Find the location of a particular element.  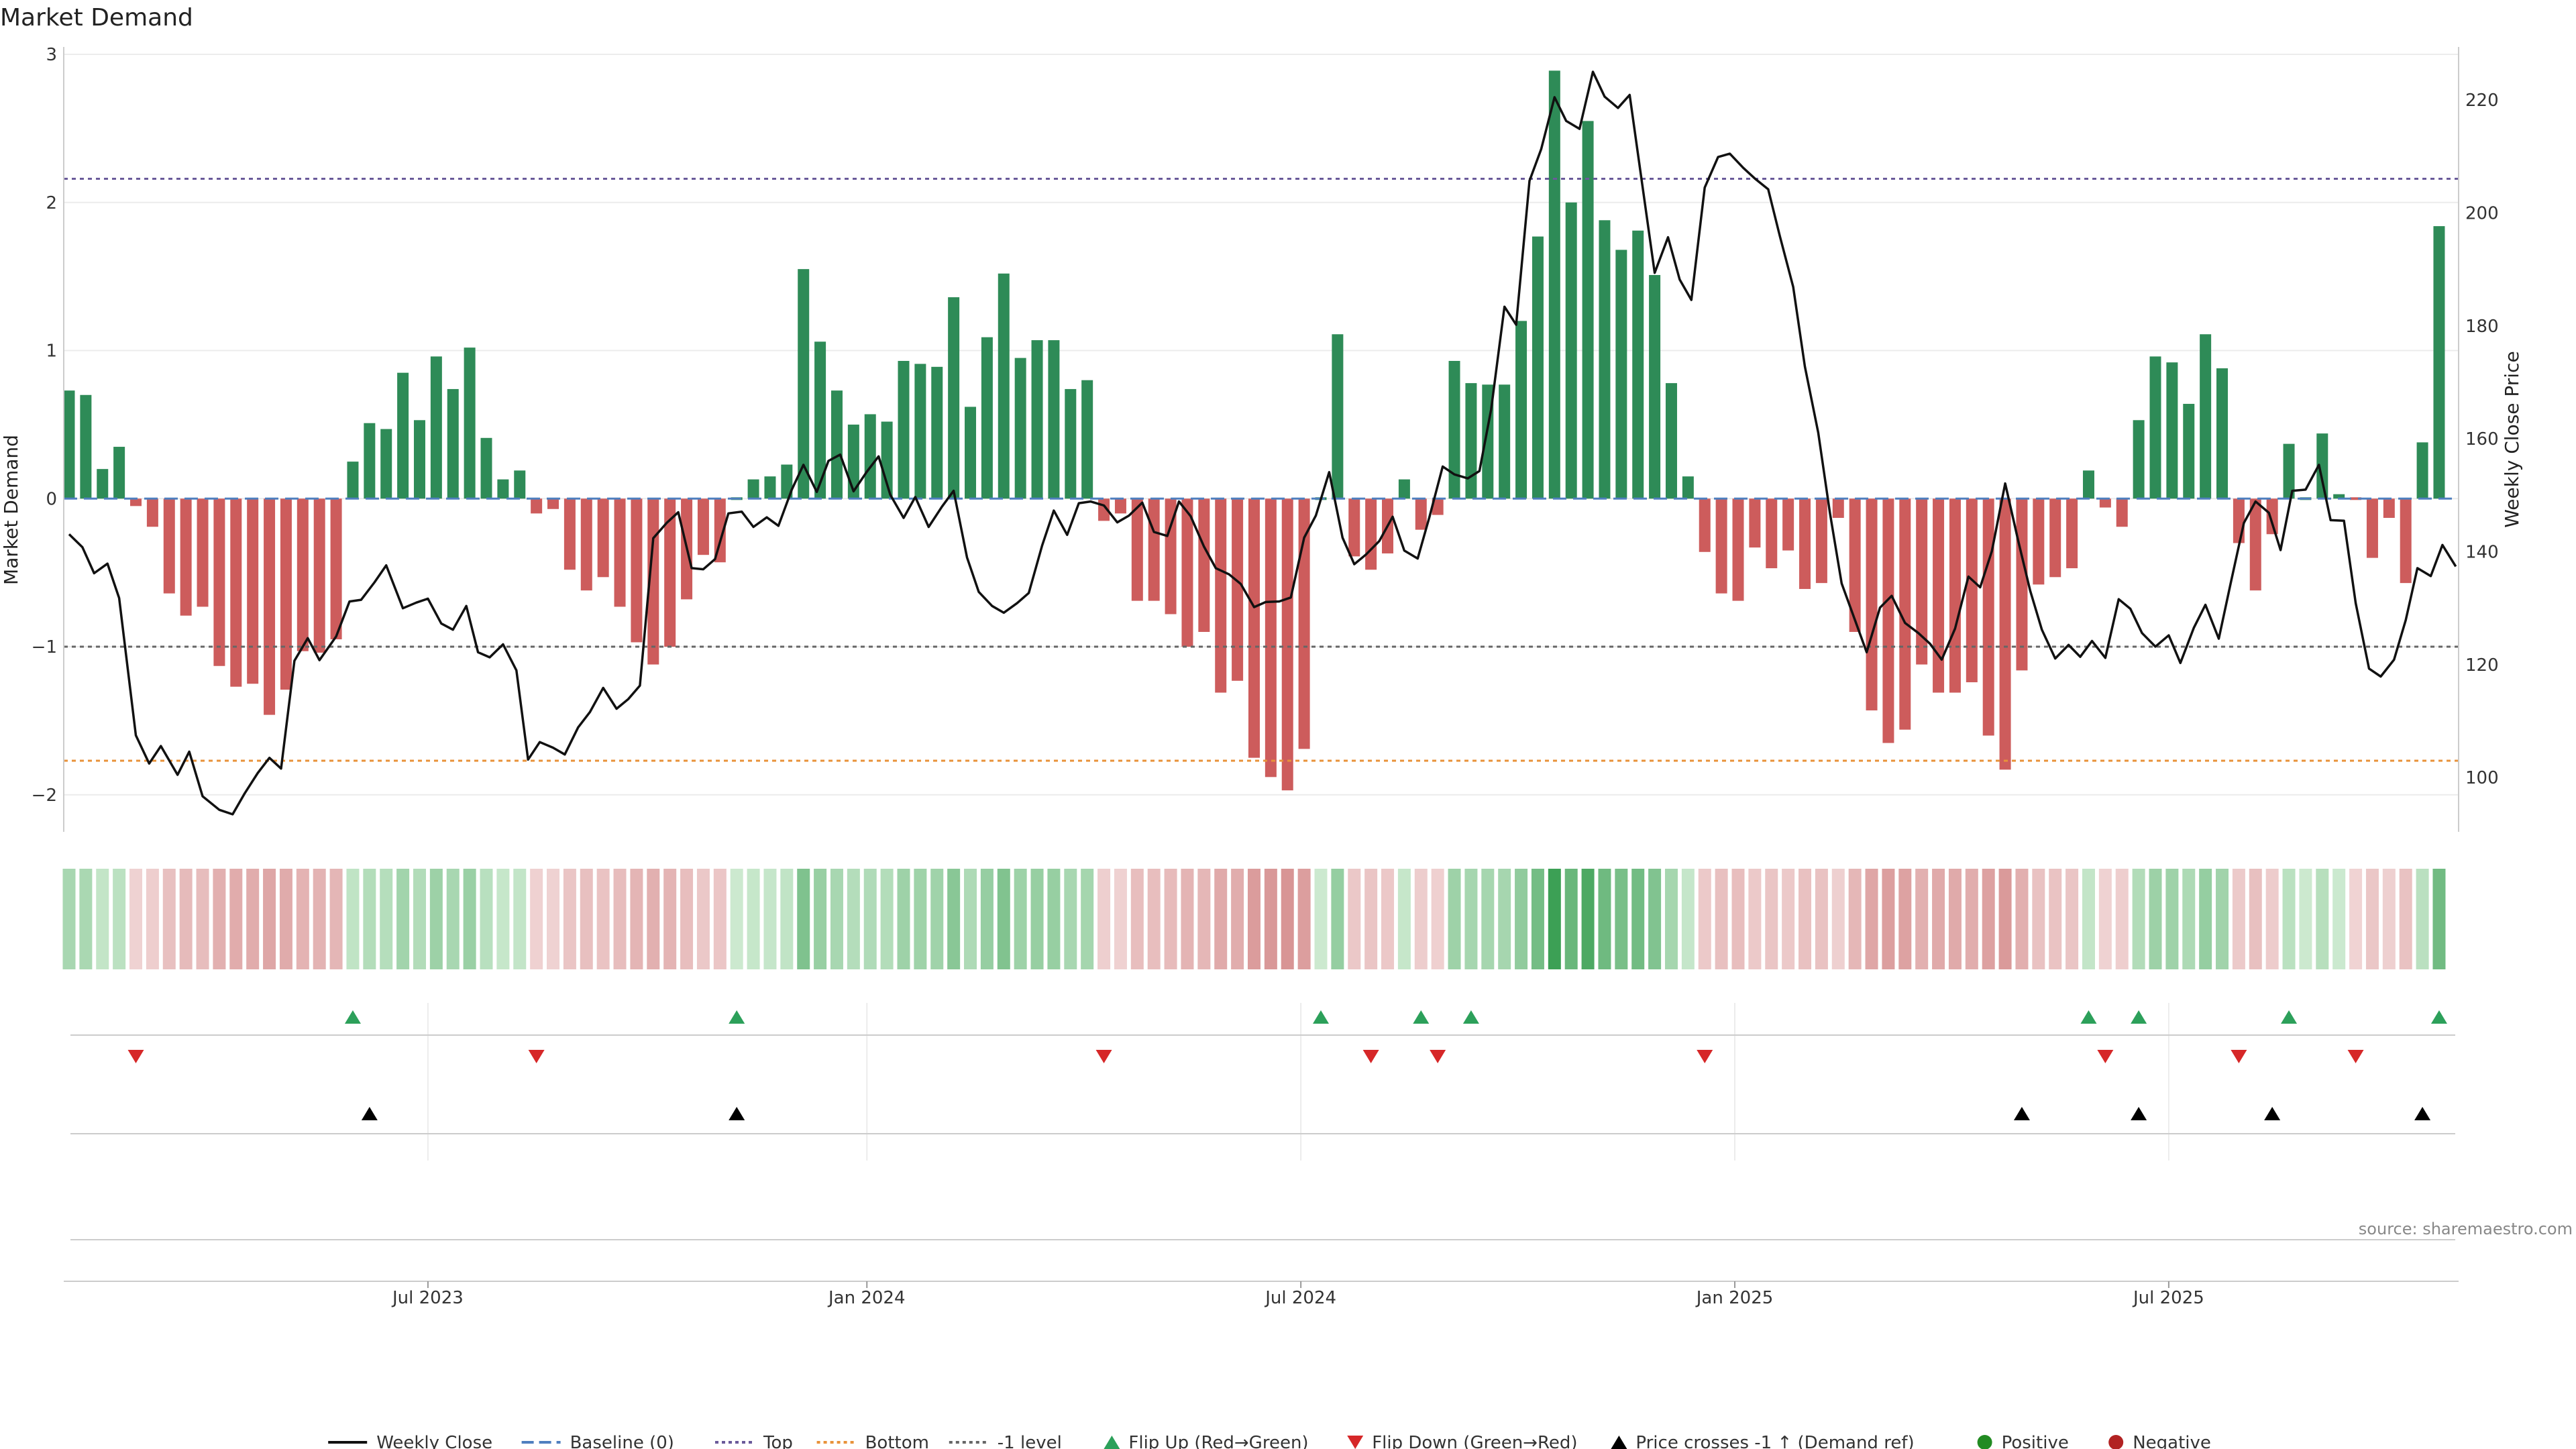

x-tick-label: Jul 2025 is located at coordinates (2168, 1298).